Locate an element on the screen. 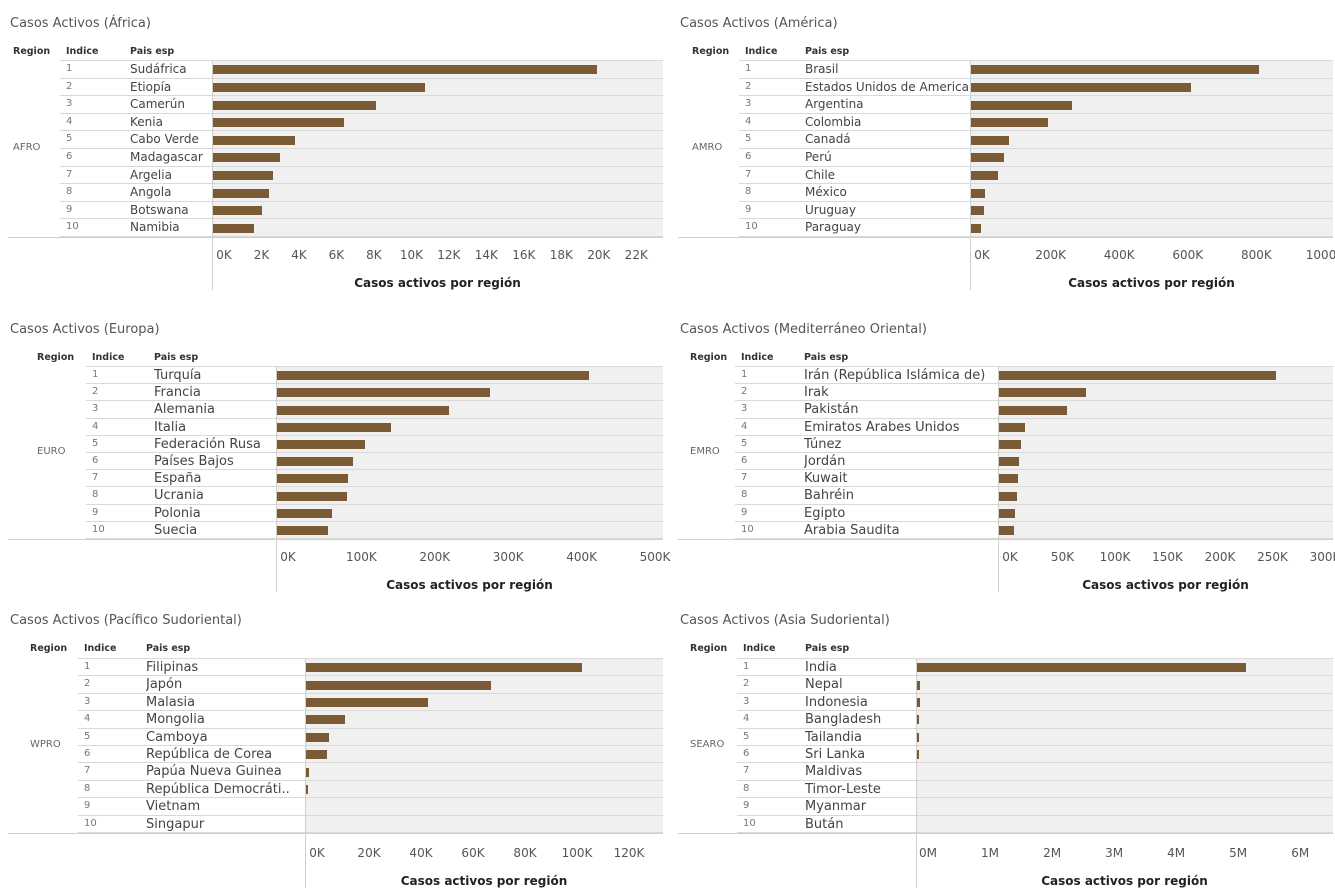 The image size is (1335, 891). index-header: Indice is located at coordinates (100, 648).